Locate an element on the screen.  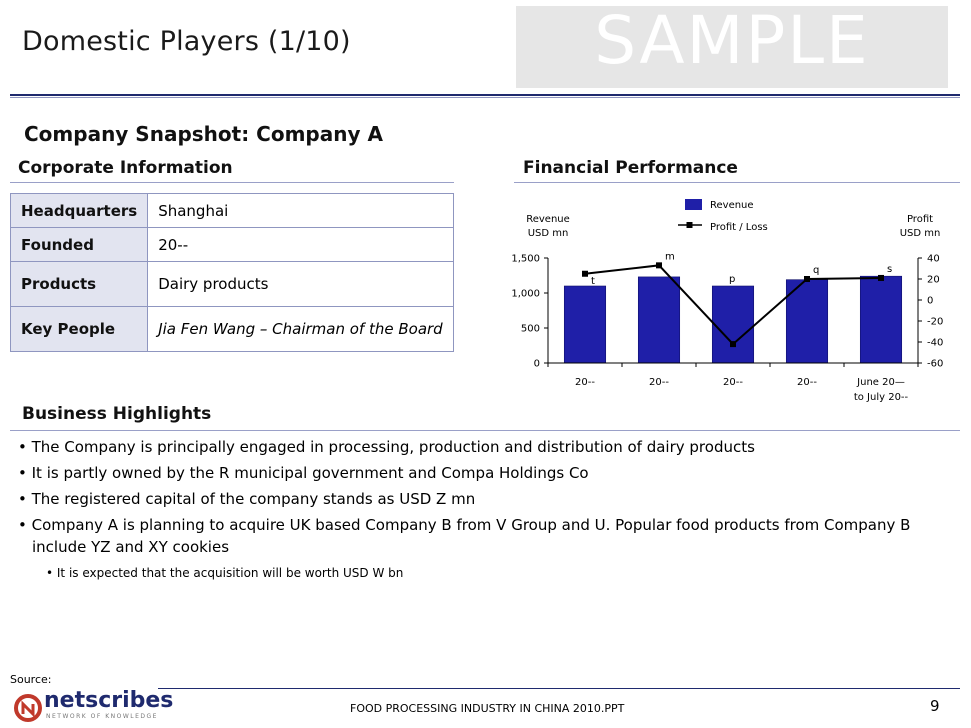
corporate-heading: Corporate Information is located at coordinates (125, 168).